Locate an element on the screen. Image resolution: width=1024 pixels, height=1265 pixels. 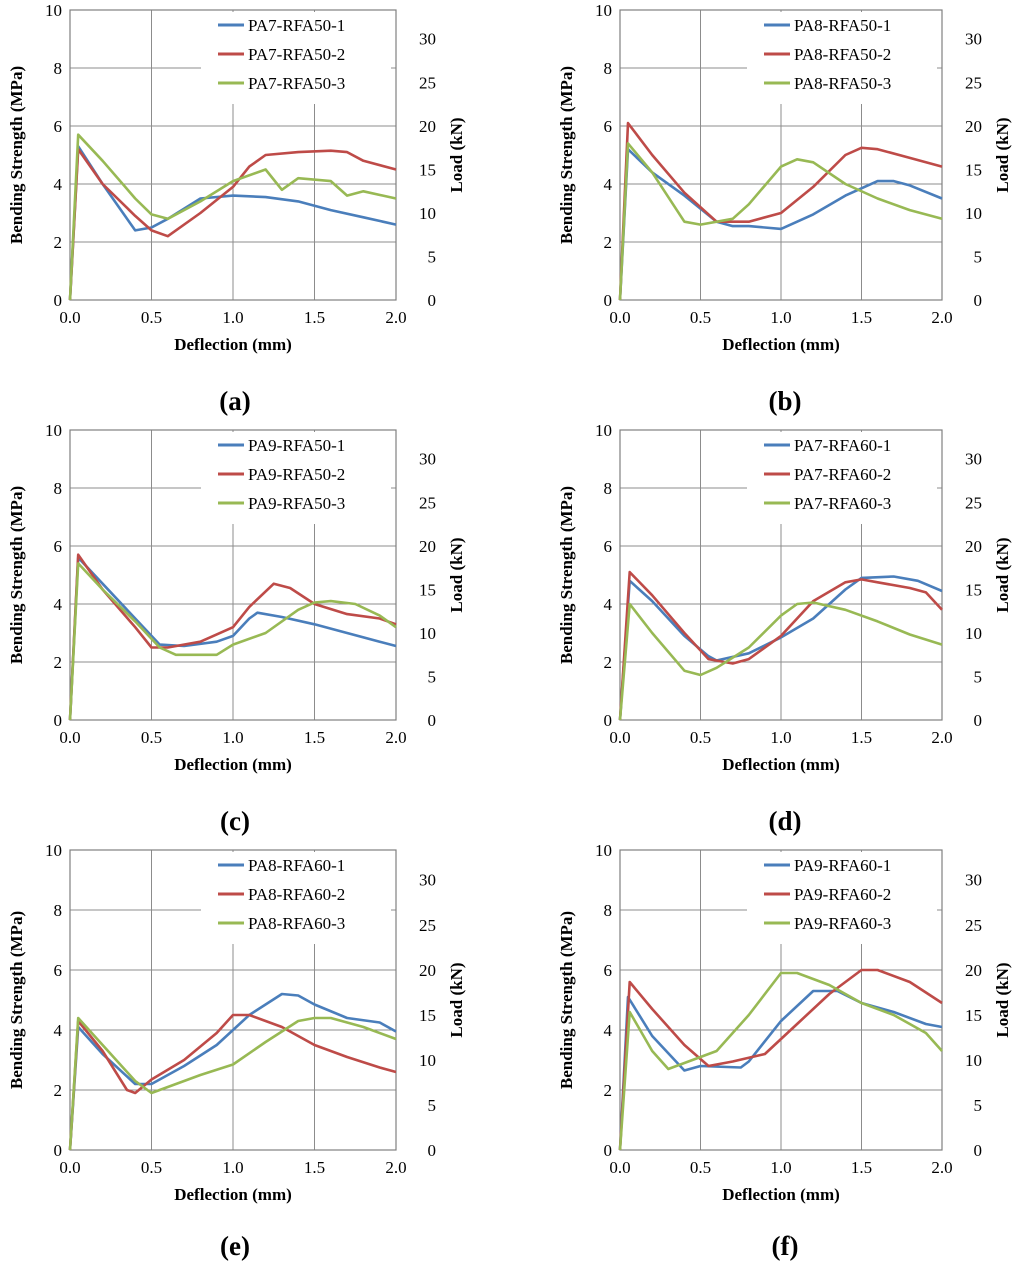
legend-label-1: PA9-RFA50-1 is located at coordinates (296, 445).